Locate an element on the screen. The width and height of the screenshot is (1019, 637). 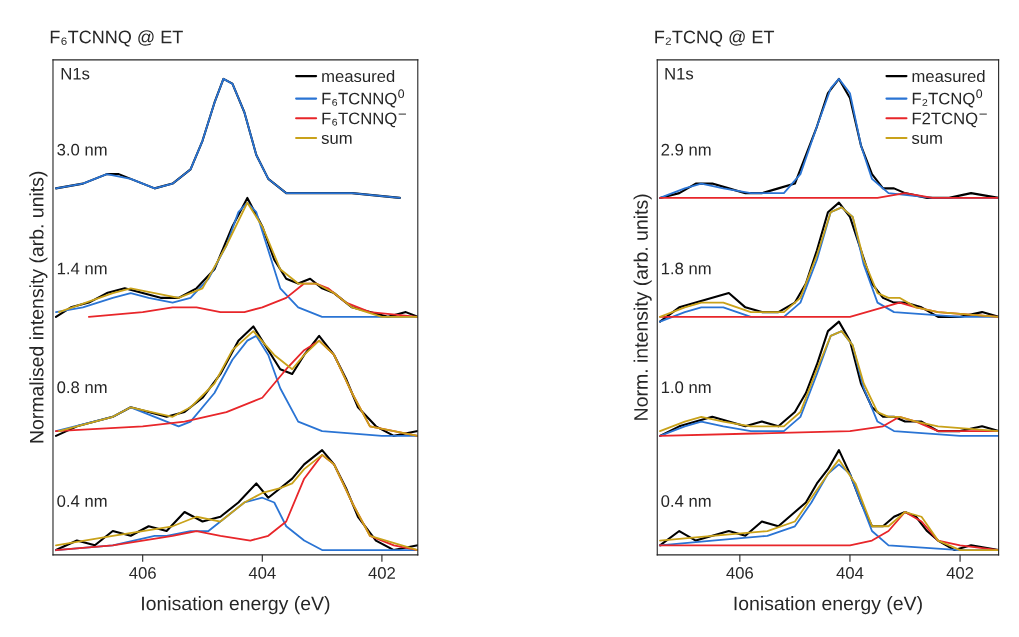
chart-title: F₆TCNNQ @ ET is located at coordinates (116, 38).